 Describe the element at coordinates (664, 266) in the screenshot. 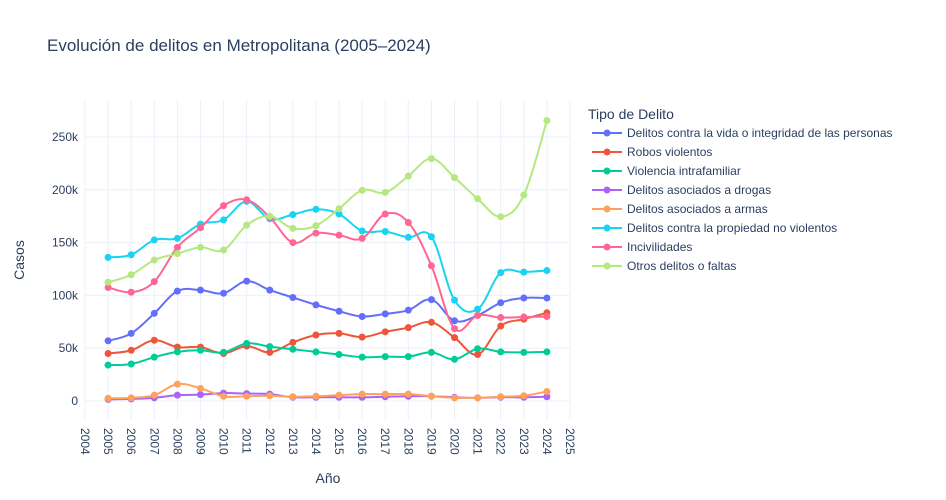

I see `legend-item: Otros delitos o faltas` at that location.